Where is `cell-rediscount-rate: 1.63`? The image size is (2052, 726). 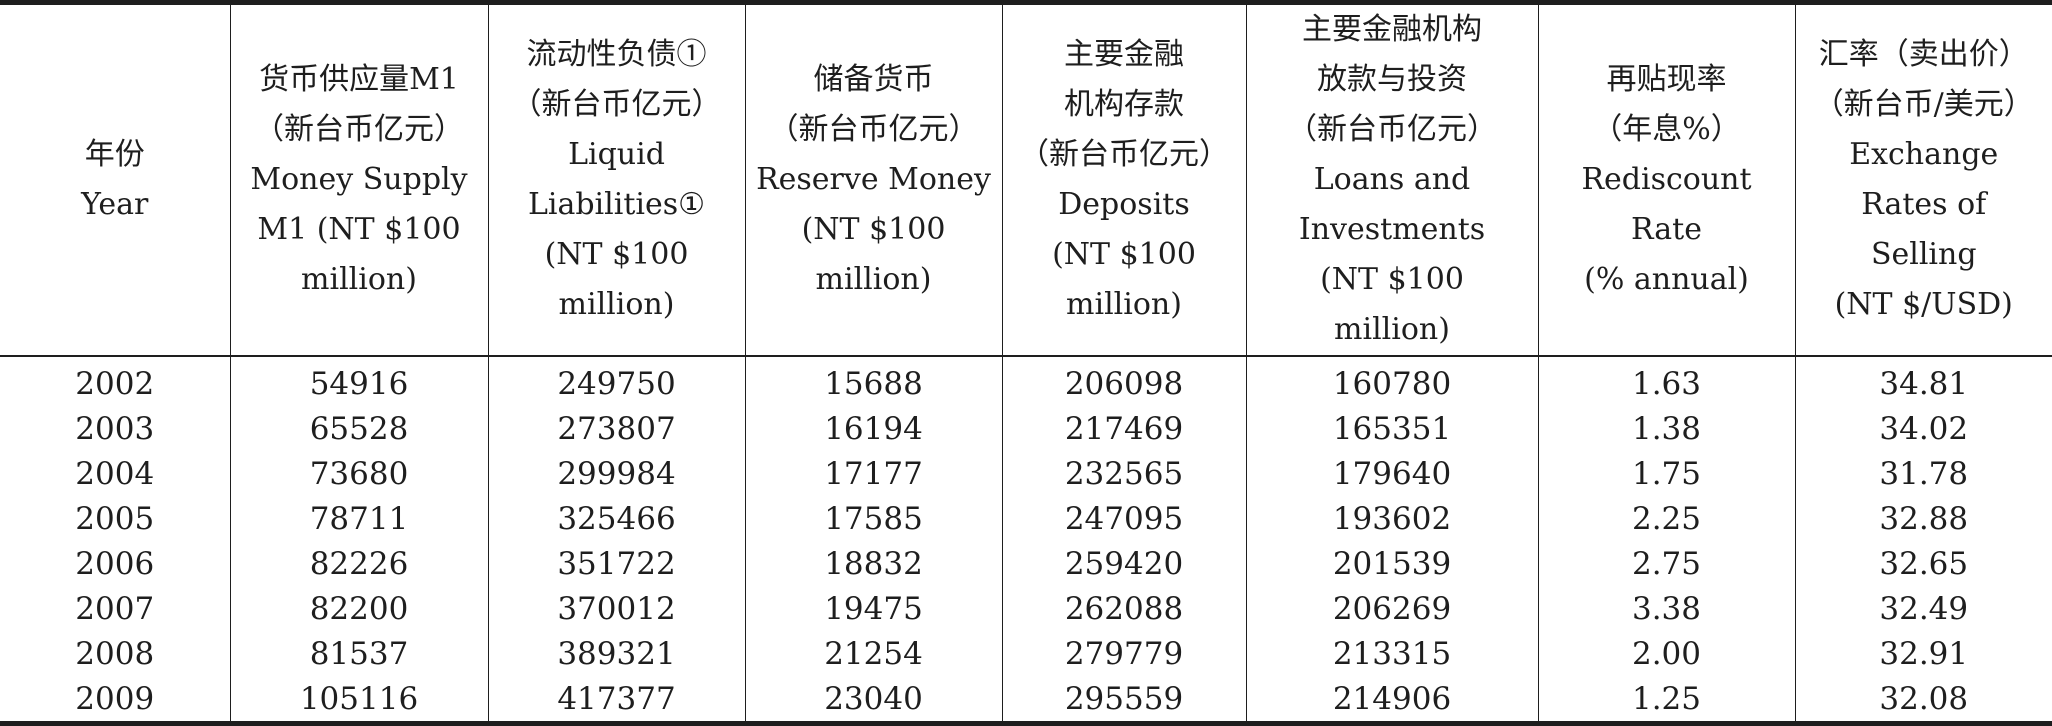
cell-rediscount-rate: 1.63 is located at coordinates (1666, 381).